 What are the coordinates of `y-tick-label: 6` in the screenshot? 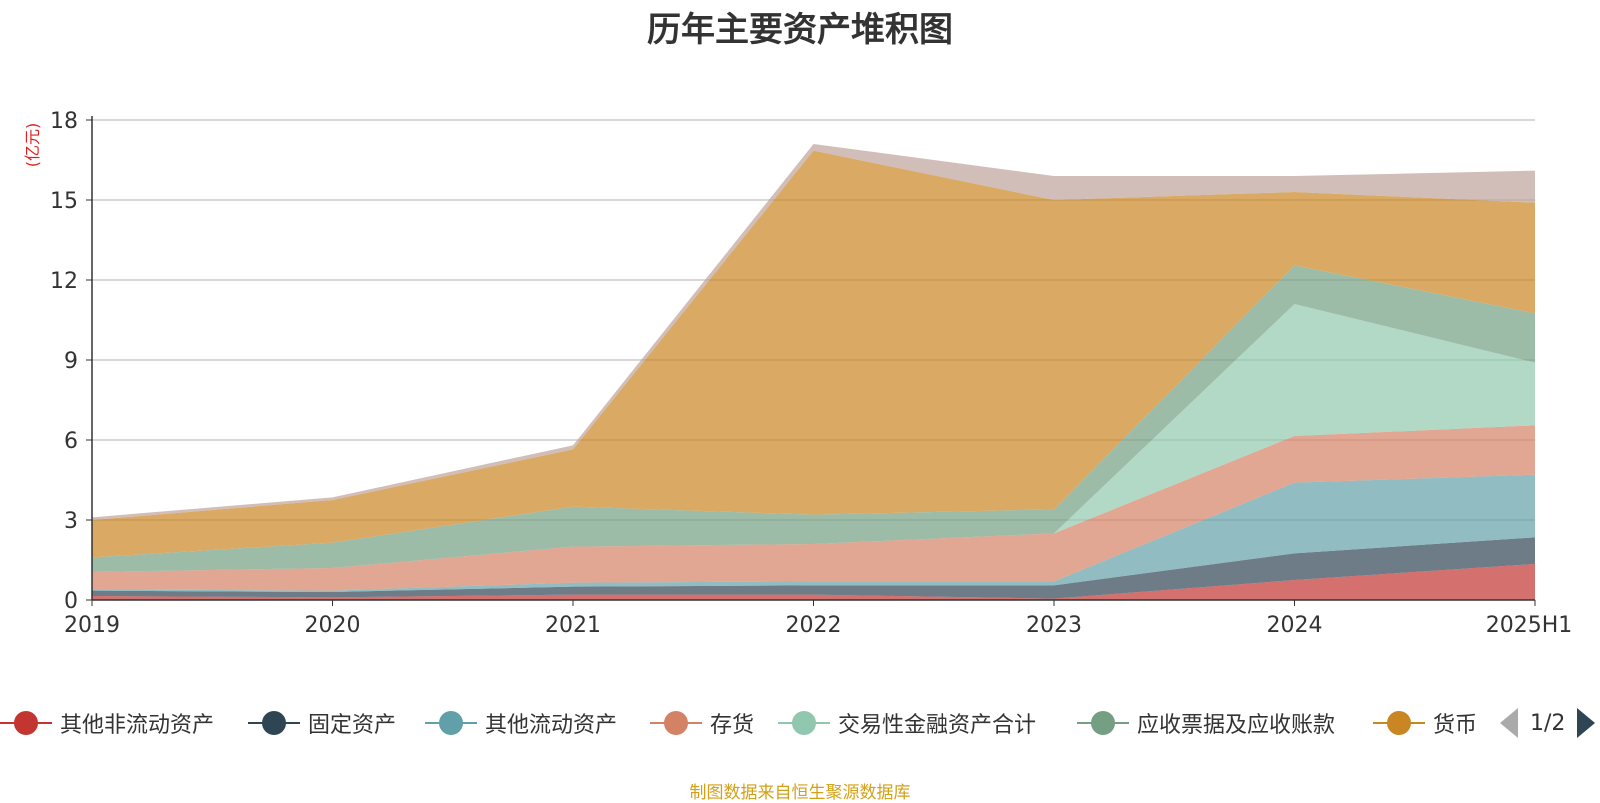 It's located at (71, 441).